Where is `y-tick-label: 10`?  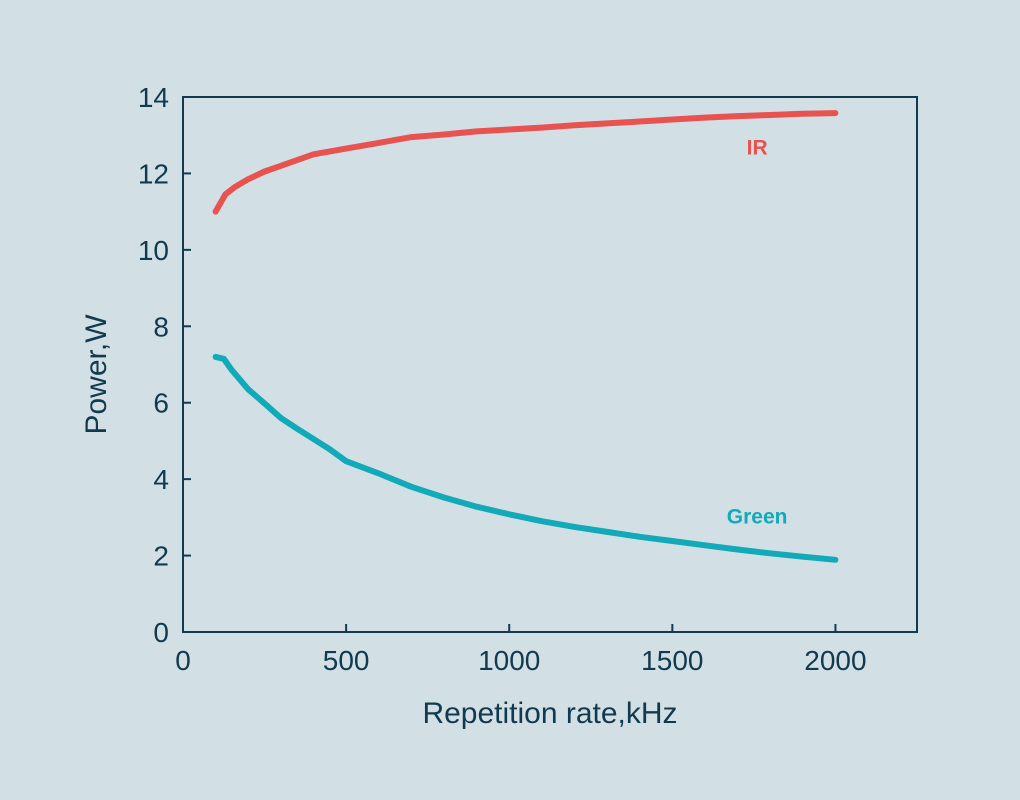
y-tick-label: 10 is located at coordinates (153, 250).